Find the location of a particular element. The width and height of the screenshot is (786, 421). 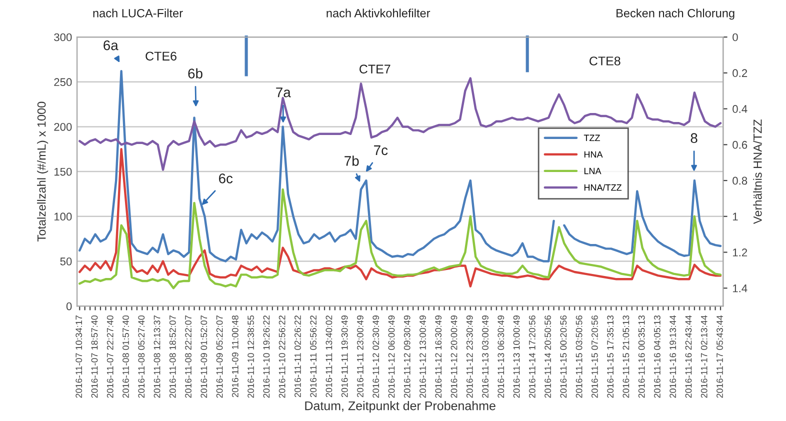

y-tick-label: 100 is located at coordinates (63, 216).